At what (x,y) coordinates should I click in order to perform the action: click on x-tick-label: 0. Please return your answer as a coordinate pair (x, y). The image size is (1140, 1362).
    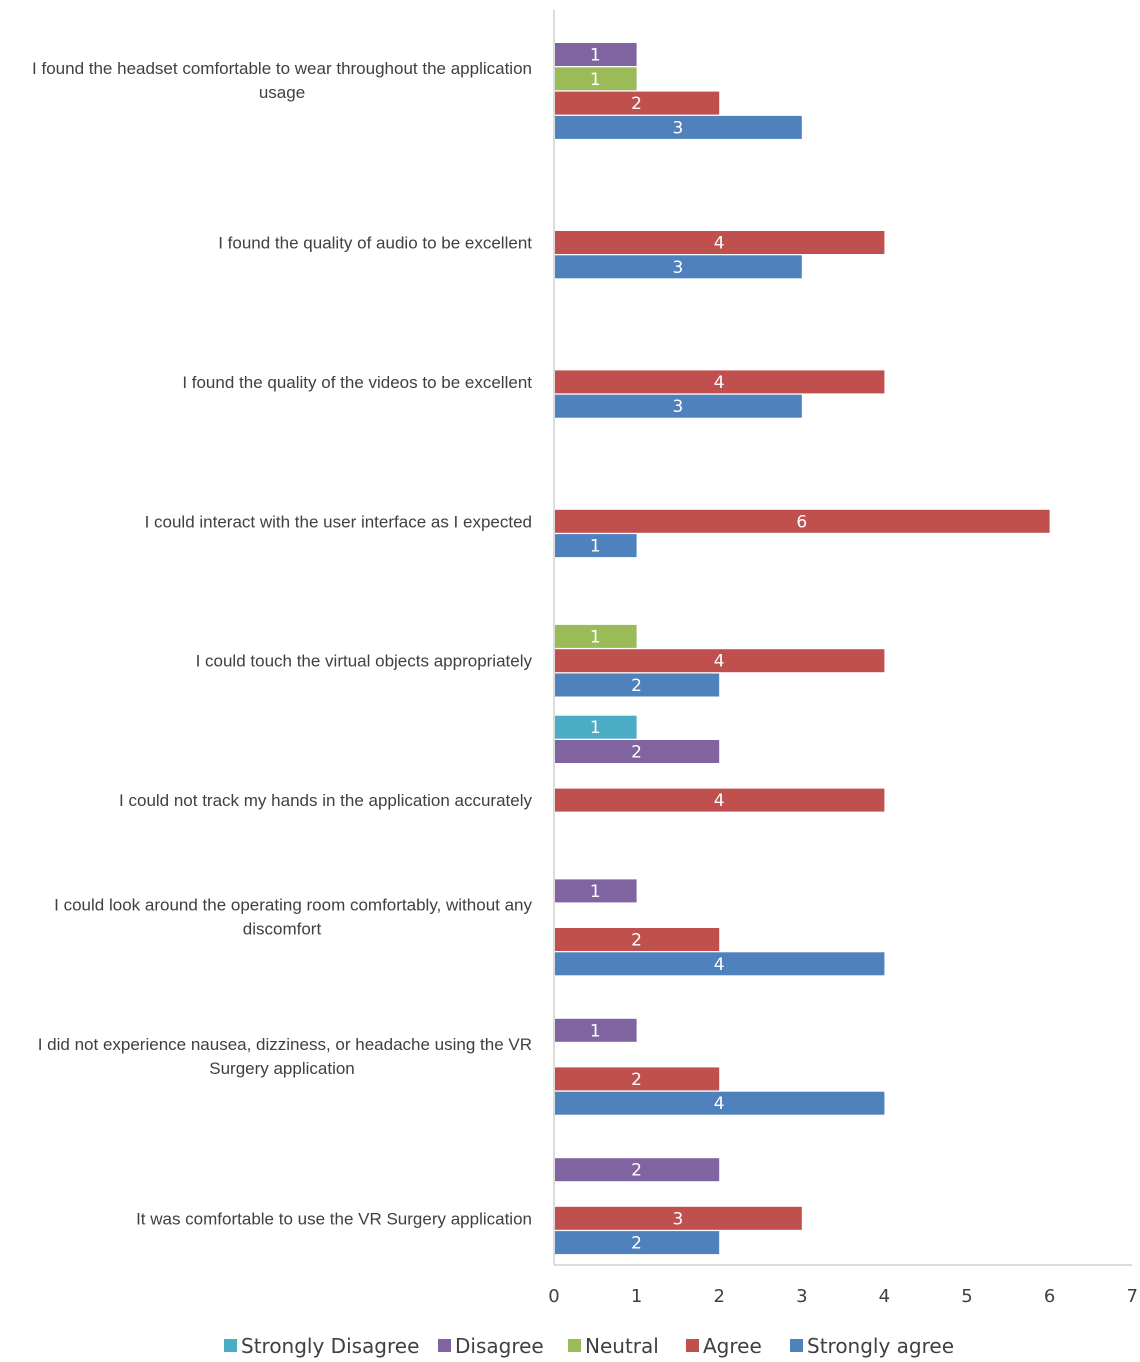
    Looking at the image, I should click on (553, 1296).